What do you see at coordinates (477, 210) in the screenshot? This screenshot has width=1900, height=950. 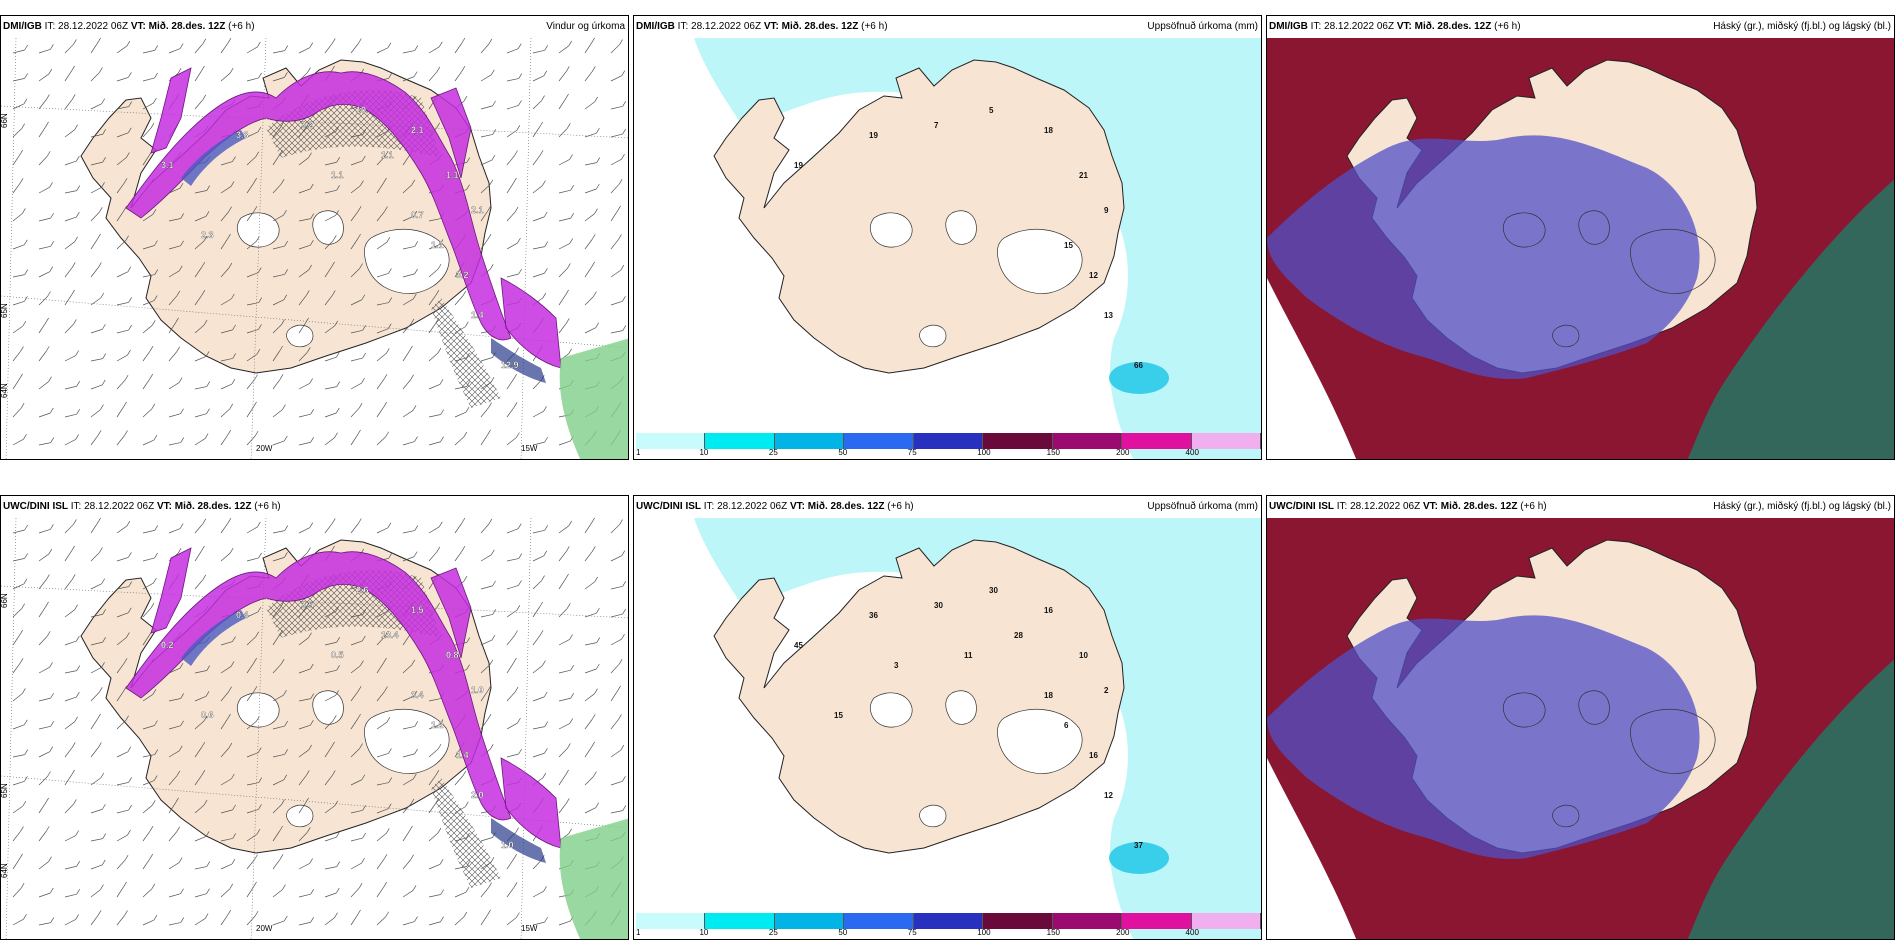 I see `precip-value-label: 2.1` at bounding box center [477, 210].